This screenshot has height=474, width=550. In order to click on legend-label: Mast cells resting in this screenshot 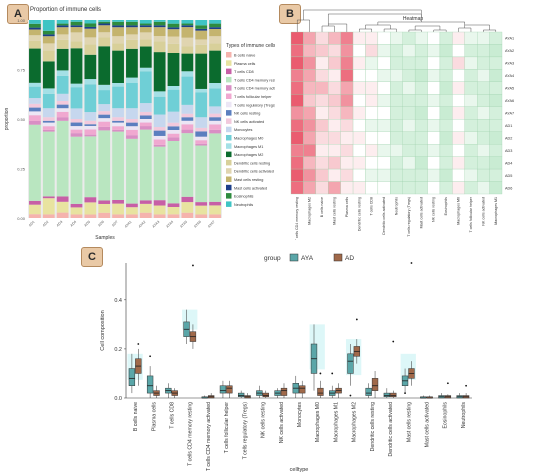, I will do `click(248, 180)`.